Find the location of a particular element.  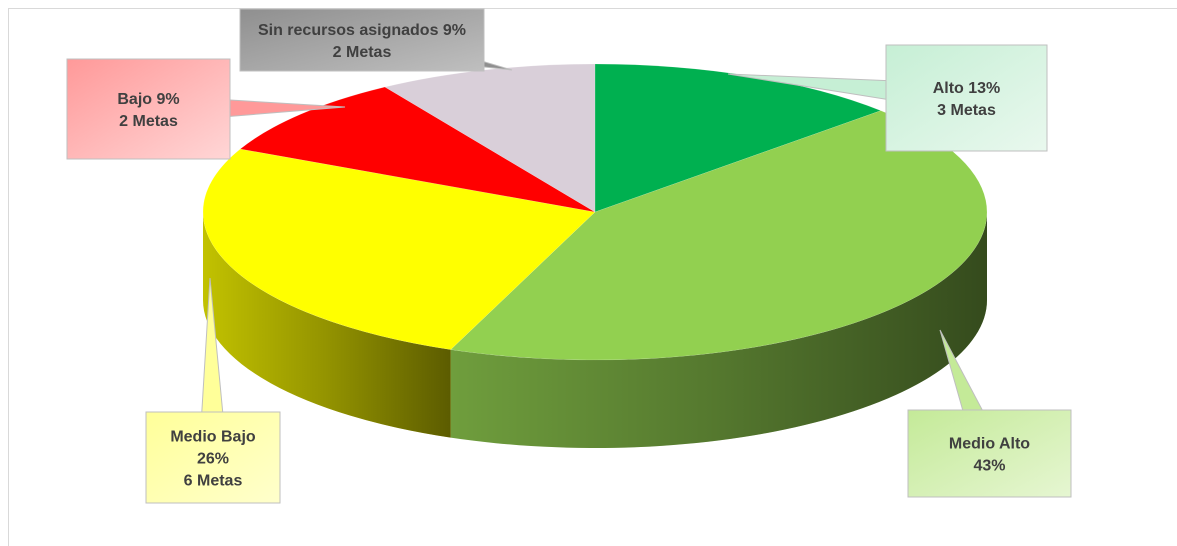

callout-sin-recursos-asignados: Sin recursos asignados 9% 2 Metas is located at coordinates (376, 40).